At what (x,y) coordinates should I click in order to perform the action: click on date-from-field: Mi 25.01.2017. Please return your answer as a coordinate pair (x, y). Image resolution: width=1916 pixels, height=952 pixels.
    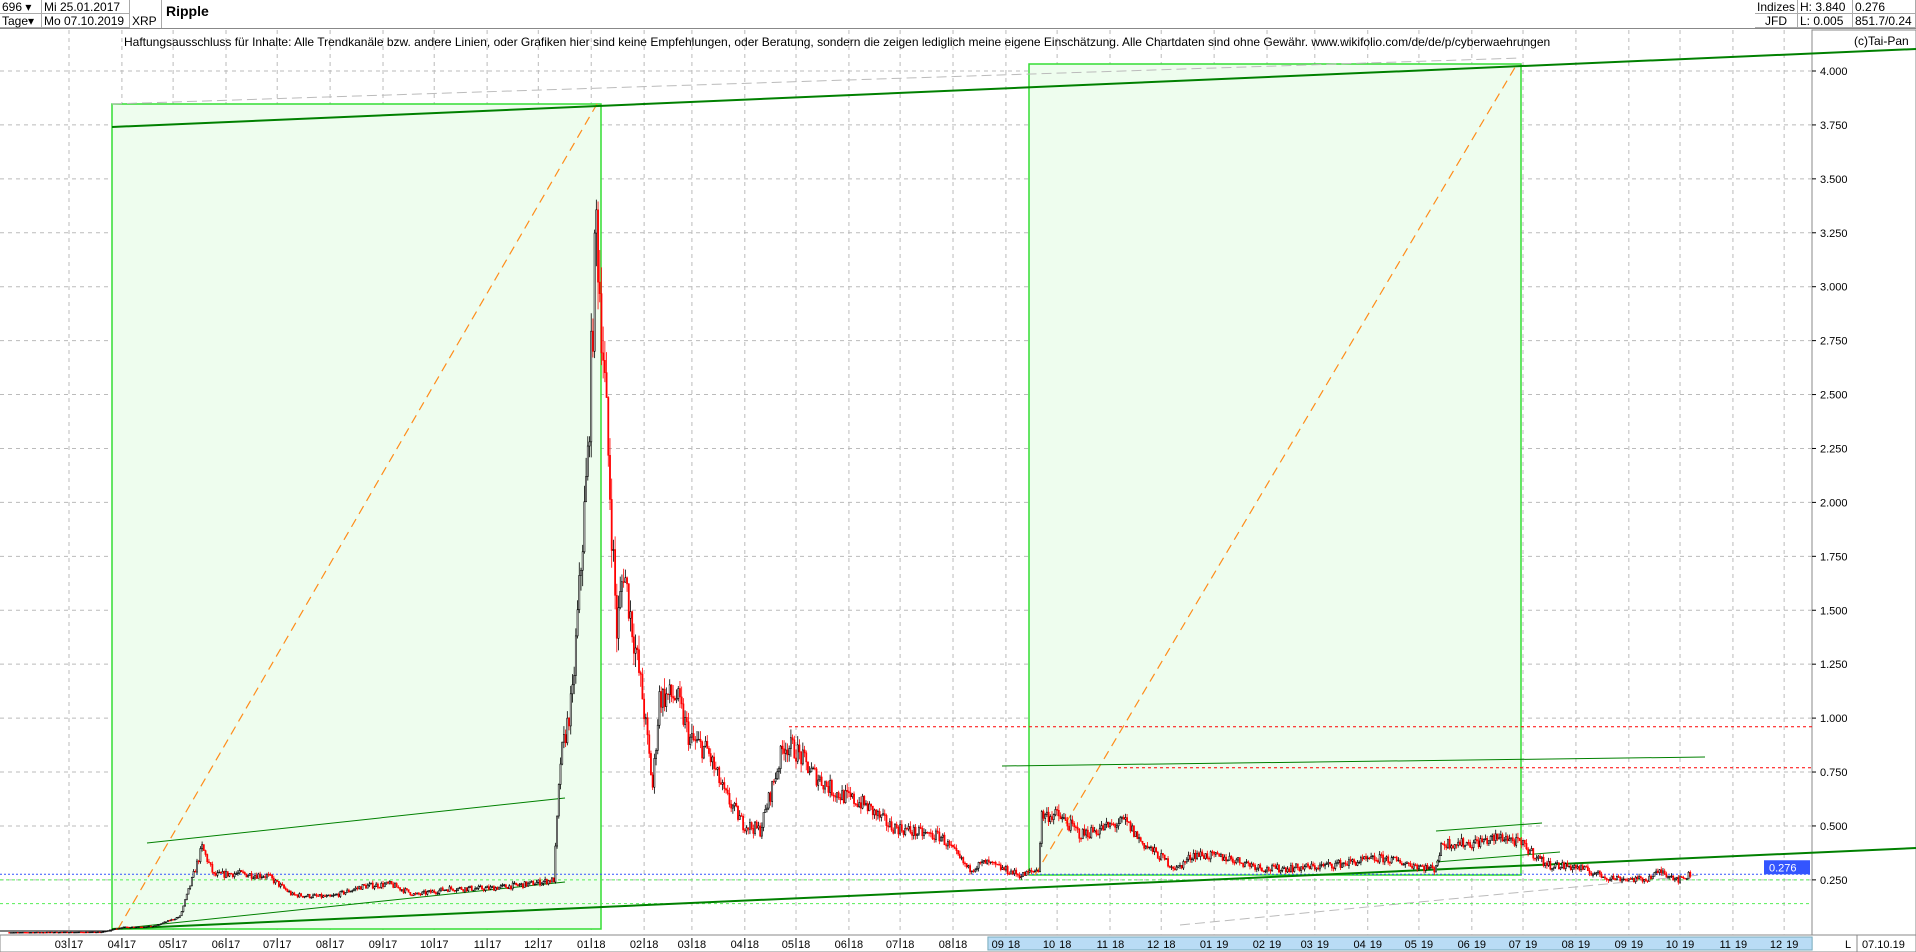
    Looking at the image, I should click on (86, 7).